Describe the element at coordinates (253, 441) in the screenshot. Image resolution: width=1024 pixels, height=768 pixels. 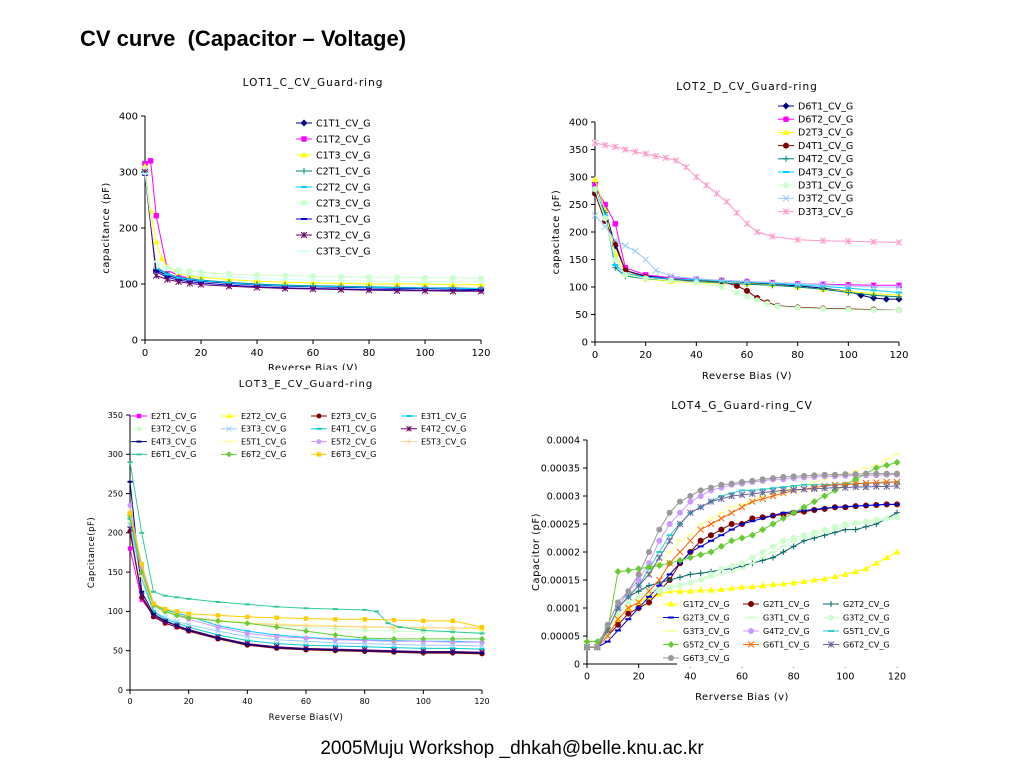
I see `legend-item: E5T1_CV_G` at that location.